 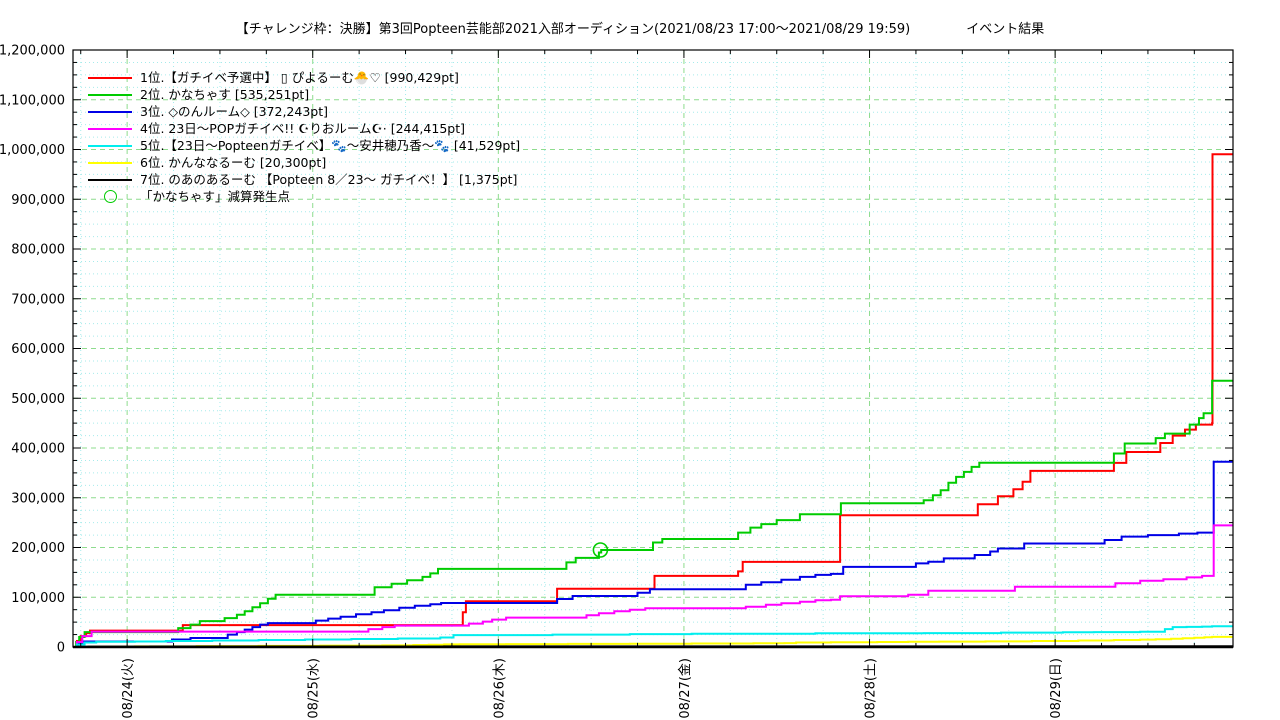 What do you see at coordinates (38, 548) in the screenshot?
I see `y-axis-label: 200,000` at bounding box center [38, 548].